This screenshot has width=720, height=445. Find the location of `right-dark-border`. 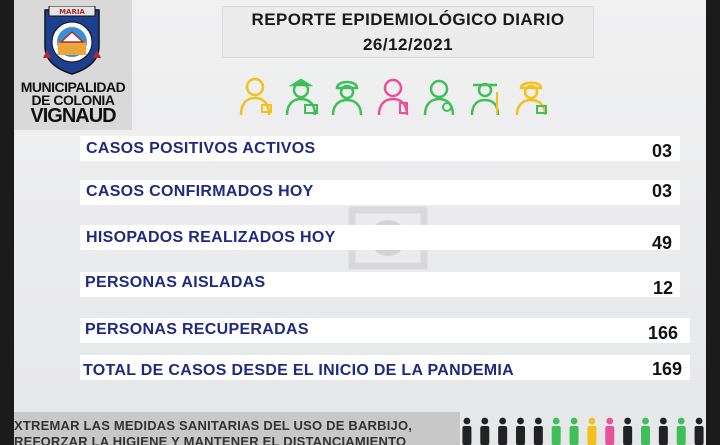

right-dark-border is located at coordinates (713, 222).